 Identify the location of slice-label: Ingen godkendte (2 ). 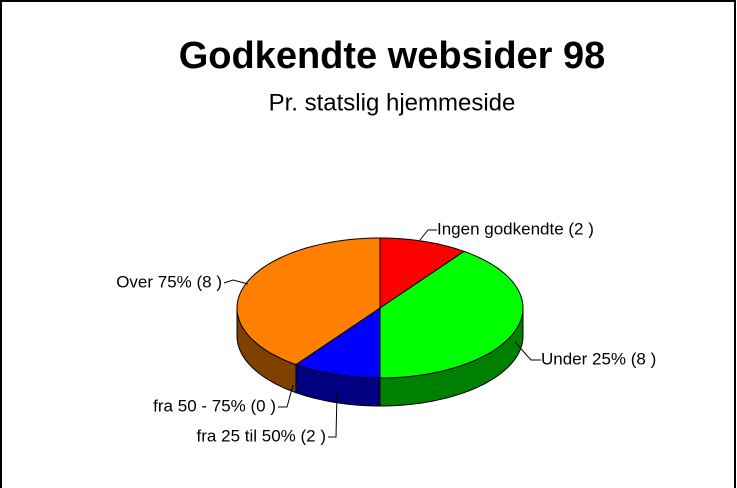
(515, 228).